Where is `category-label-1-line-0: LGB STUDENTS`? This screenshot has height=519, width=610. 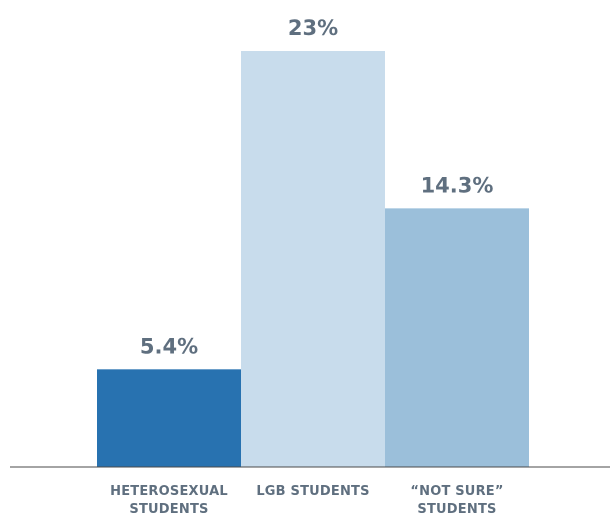
category-label-1-line-0: LGB STUDENTS is located at coordinates (312, 491).